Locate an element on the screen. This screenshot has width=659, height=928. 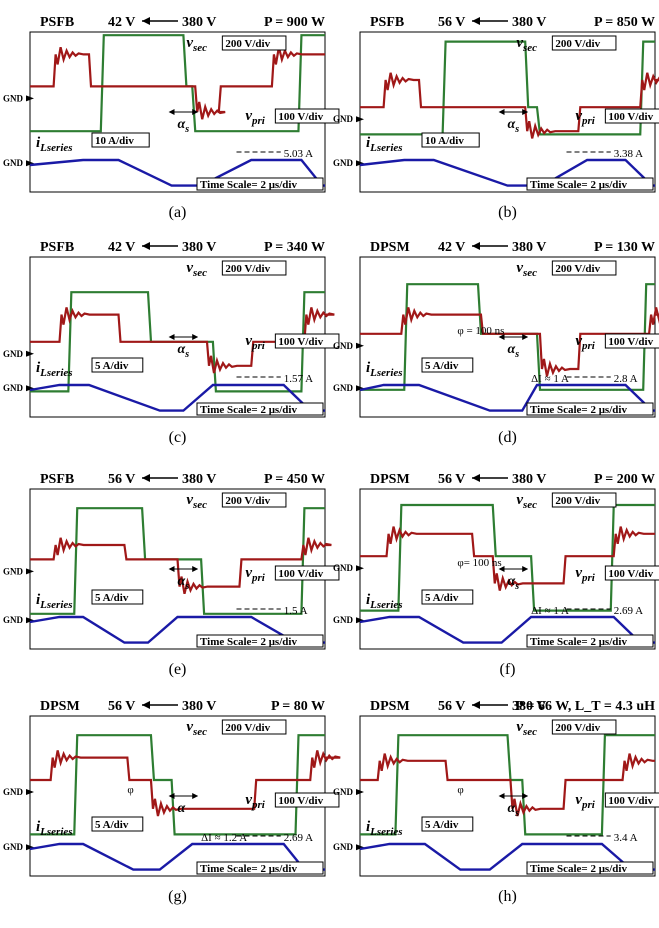
delta-i-label: ΔI ≈ 1.2 A is located at coordinates (224, 838).